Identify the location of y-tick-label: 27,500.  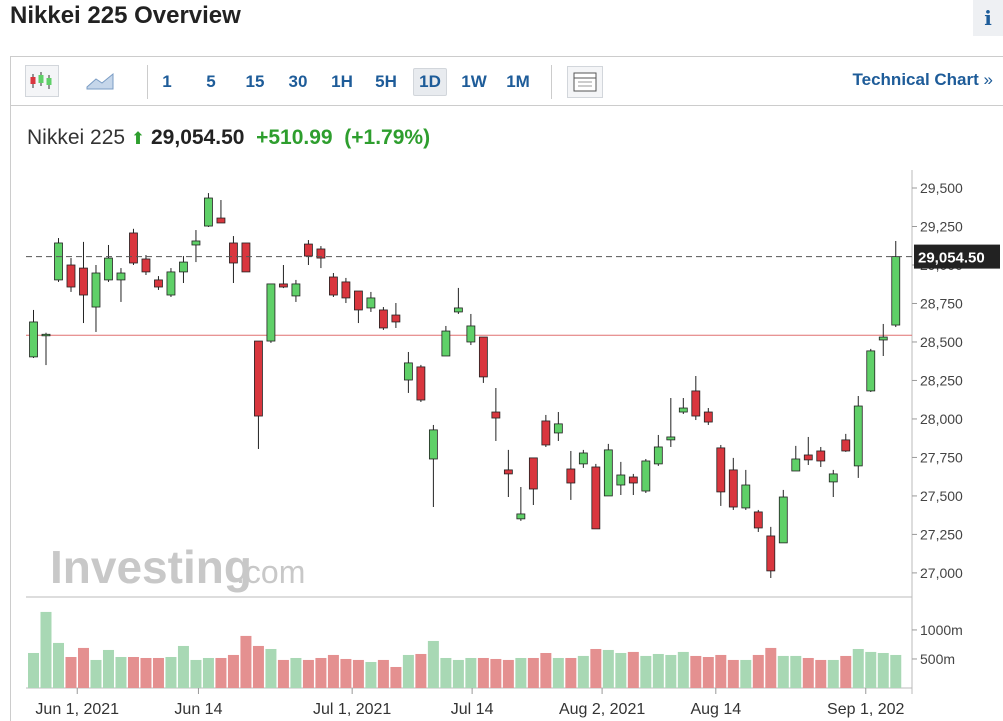
(941, 496).